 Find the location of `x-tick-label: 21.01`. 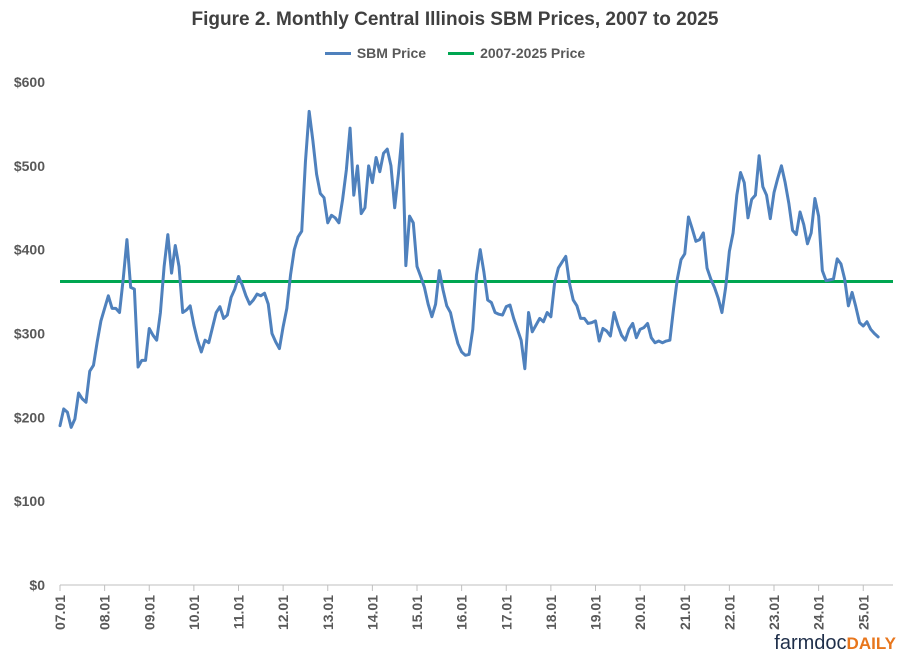

x-tick-label: 21.01 is located at coordinates (685, 612).